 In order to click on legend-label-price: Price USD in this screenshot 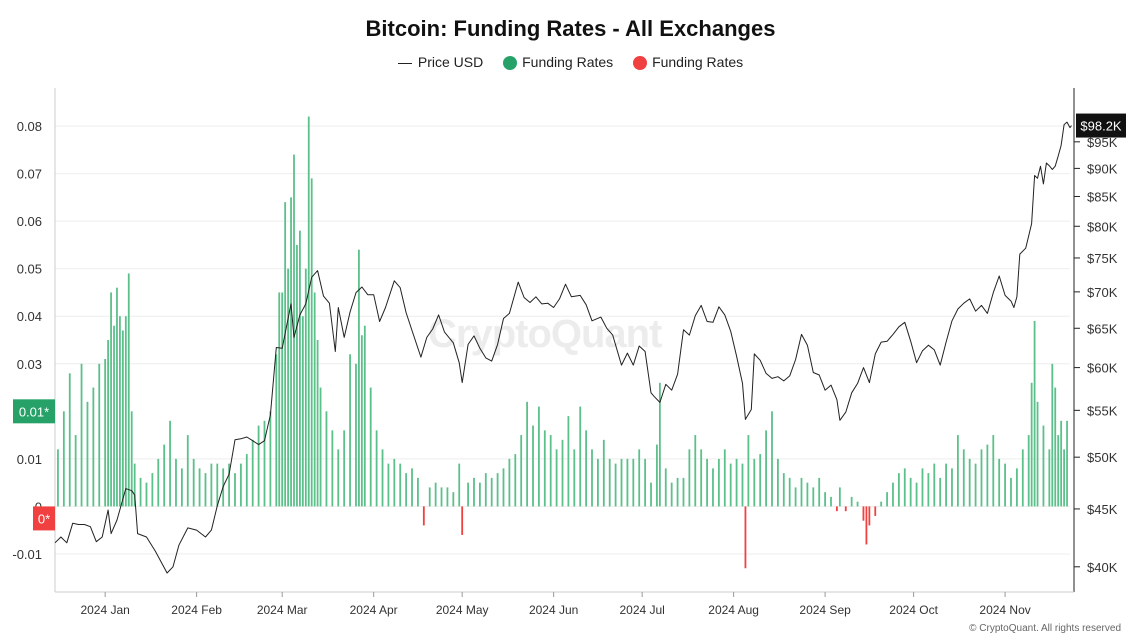, I will do `click(450, 62)`.